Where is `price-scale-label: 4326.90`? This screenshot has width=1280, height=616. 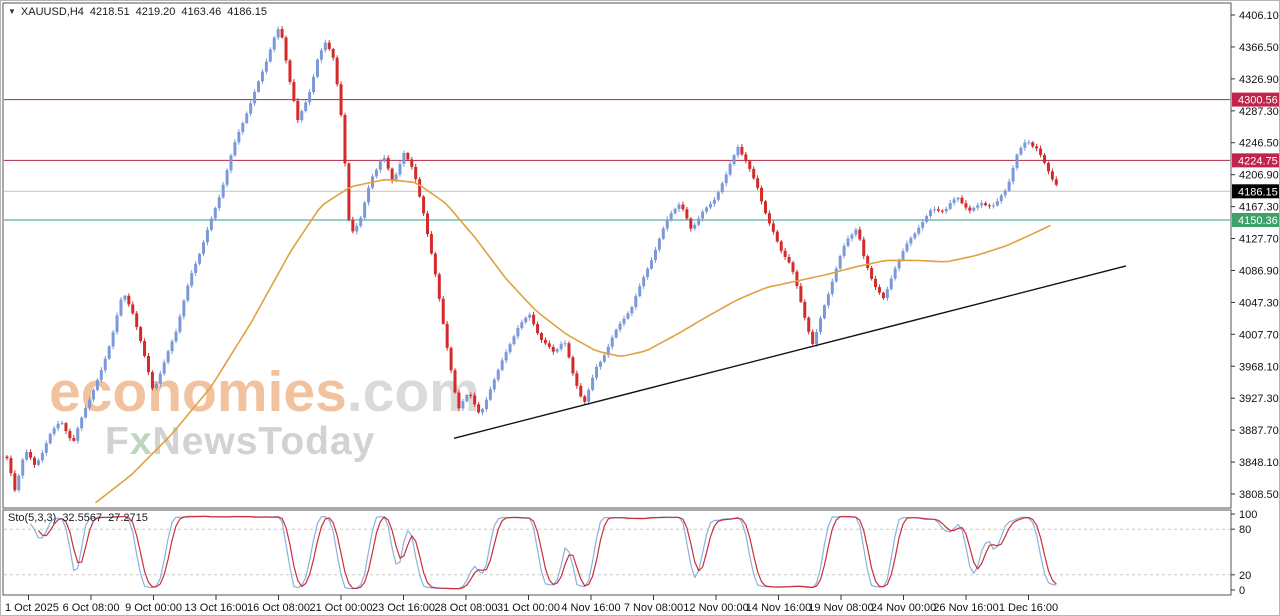
price-scale-label: 4326.90 is located at coordinates (1259, 80).